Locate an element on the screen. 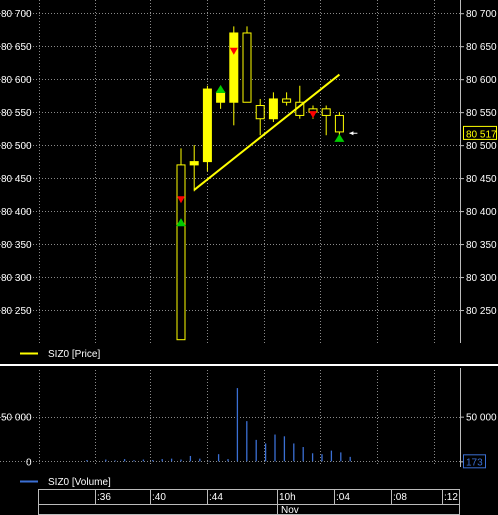 The width and height of the screenshot is (498, 515). price-left-tick-label: 80 350 is located at coordinates (16, 245).